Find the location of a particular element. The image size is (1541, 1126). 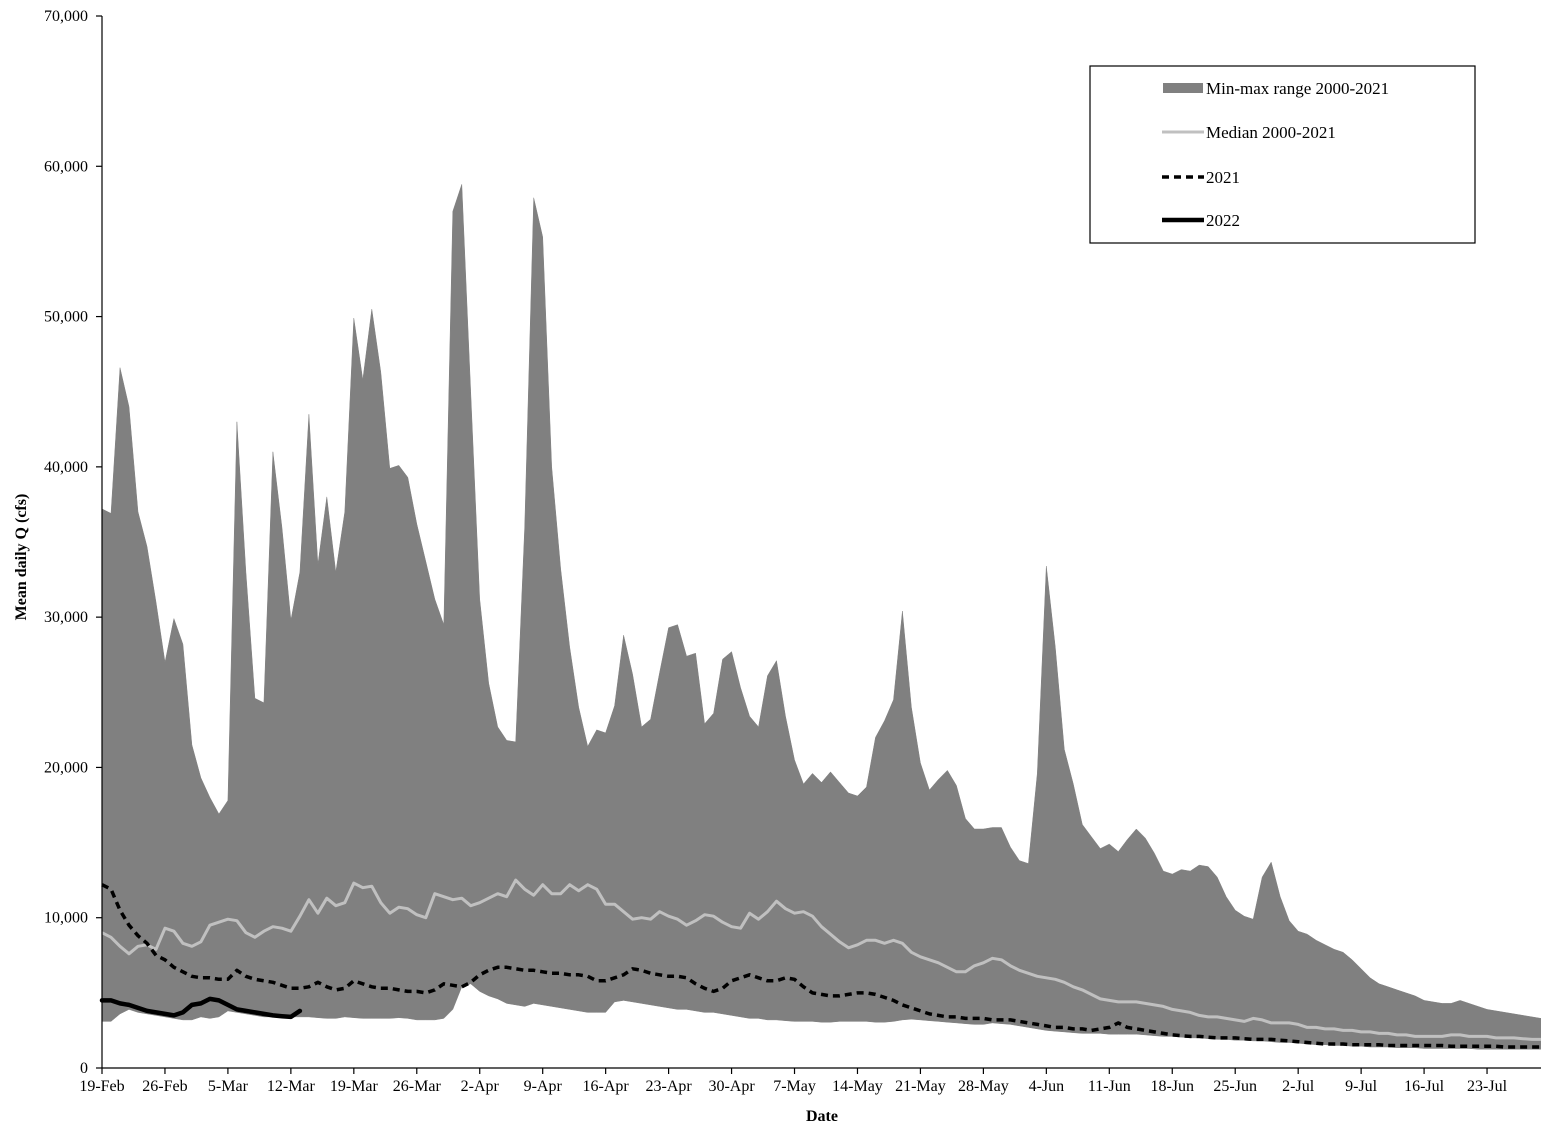

y-tick-label: 60,000 is located at coordinates (66, 166).